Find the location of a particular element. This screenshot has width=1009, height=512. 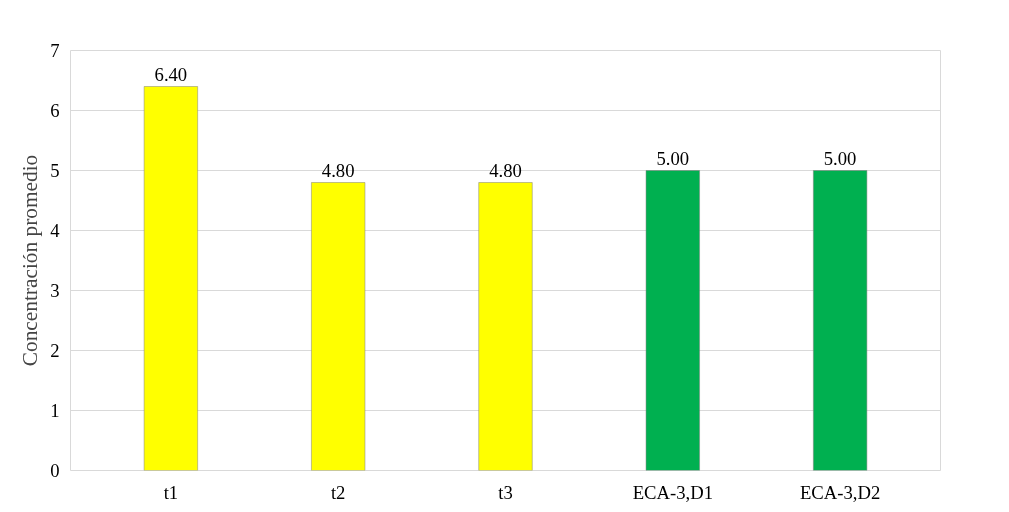

y-tick-label: 0 is located at coordinates (55, 470).